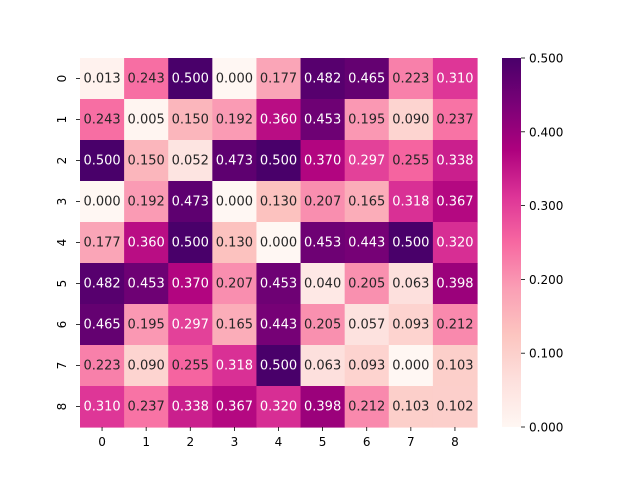 The width and height of the screenshot is (640, 480). Describe the element at coordinates (190, 161) in the screenshot. I see `cell-value-label: 0.052` at that location.